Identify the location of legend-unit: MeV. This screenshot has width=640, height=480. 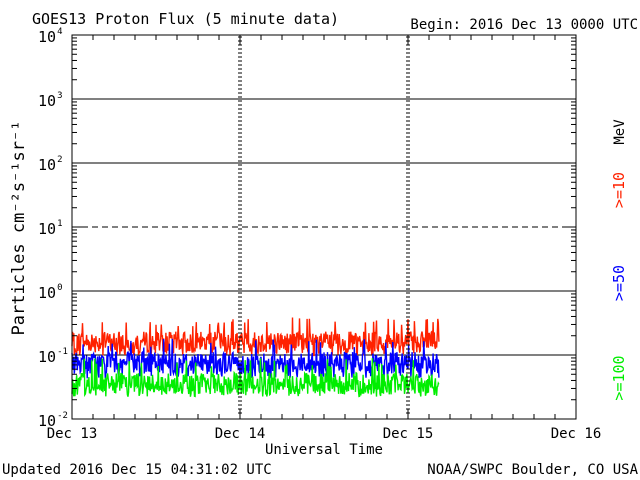
(620, 132).